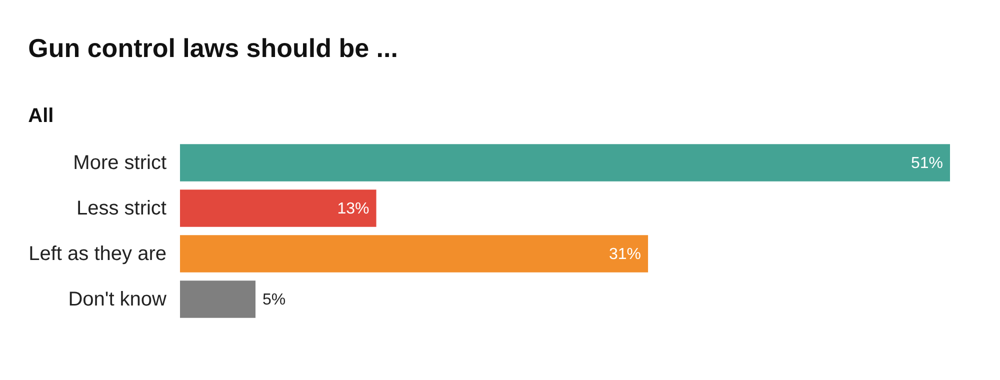 This screenshot has height=380, width=1000. Describe the element at coordinates (353, 209) in the screenshot. I see `data-label: 13%` at that location.